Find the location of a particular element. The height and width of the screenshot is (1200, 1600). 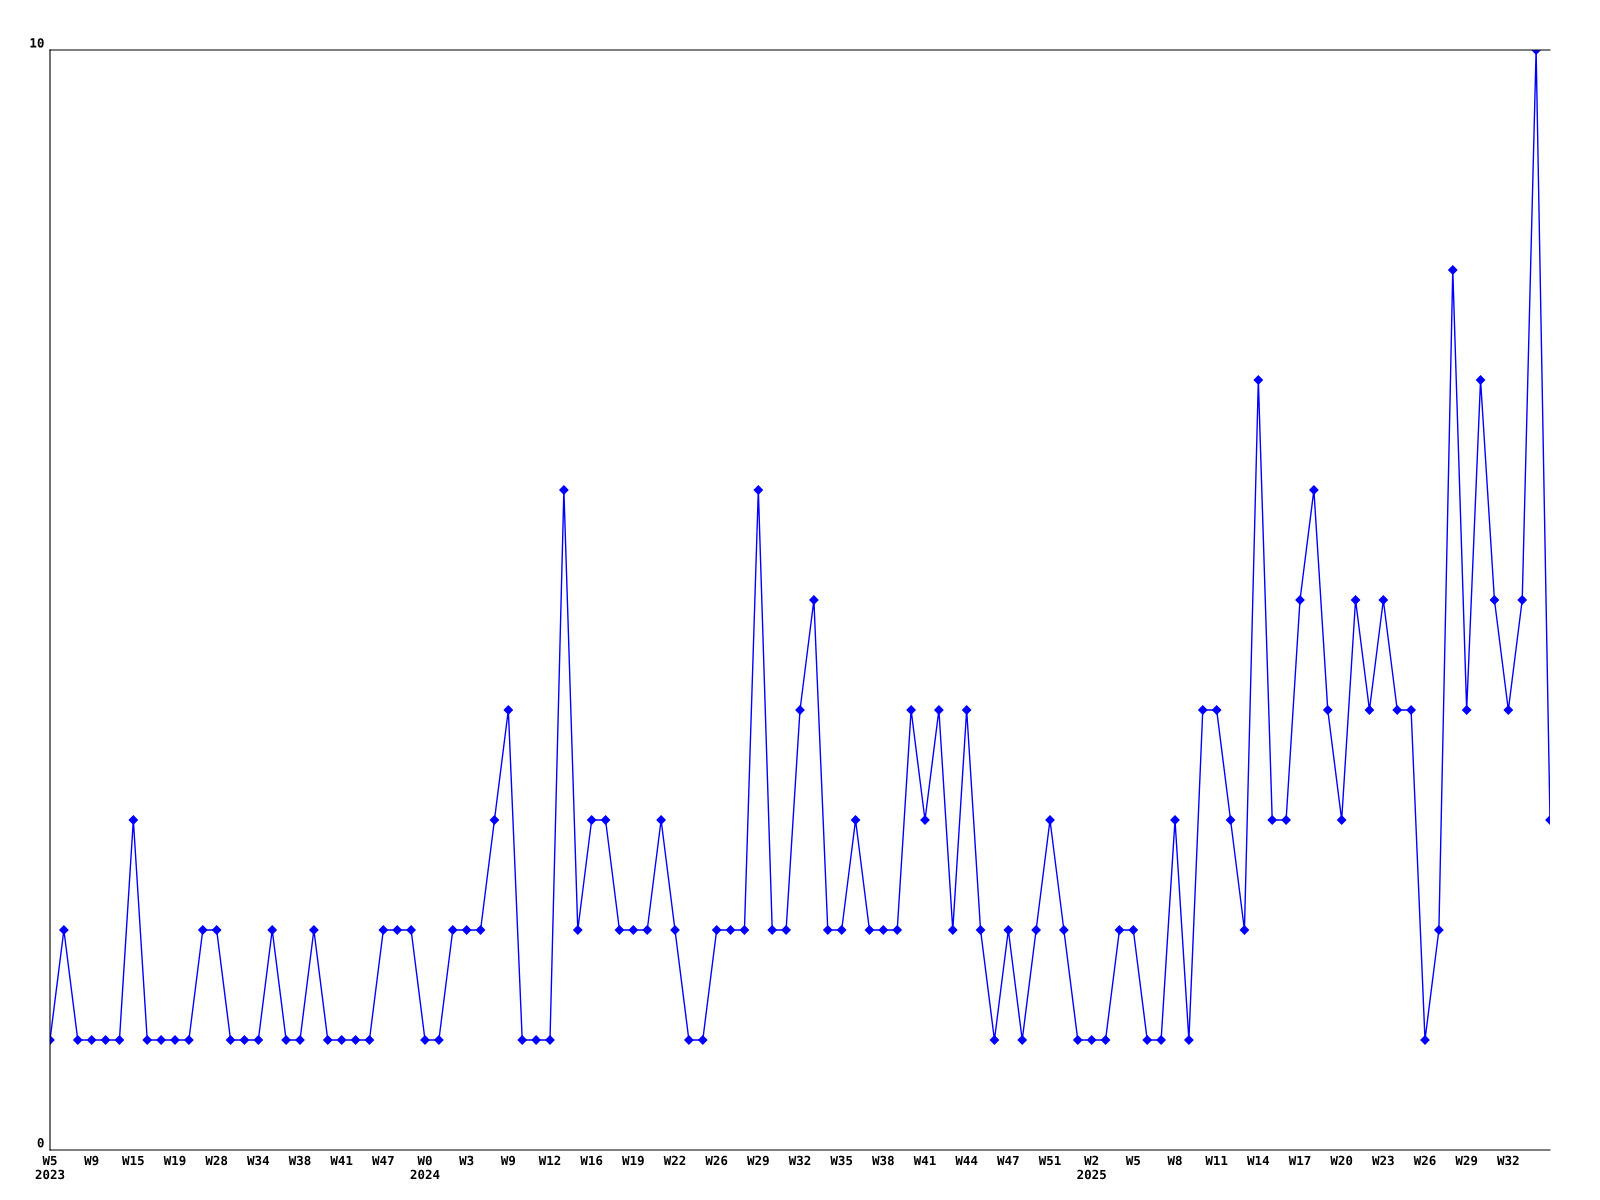

x-tick-label: W20 is located at coordinates (1341, 1160).